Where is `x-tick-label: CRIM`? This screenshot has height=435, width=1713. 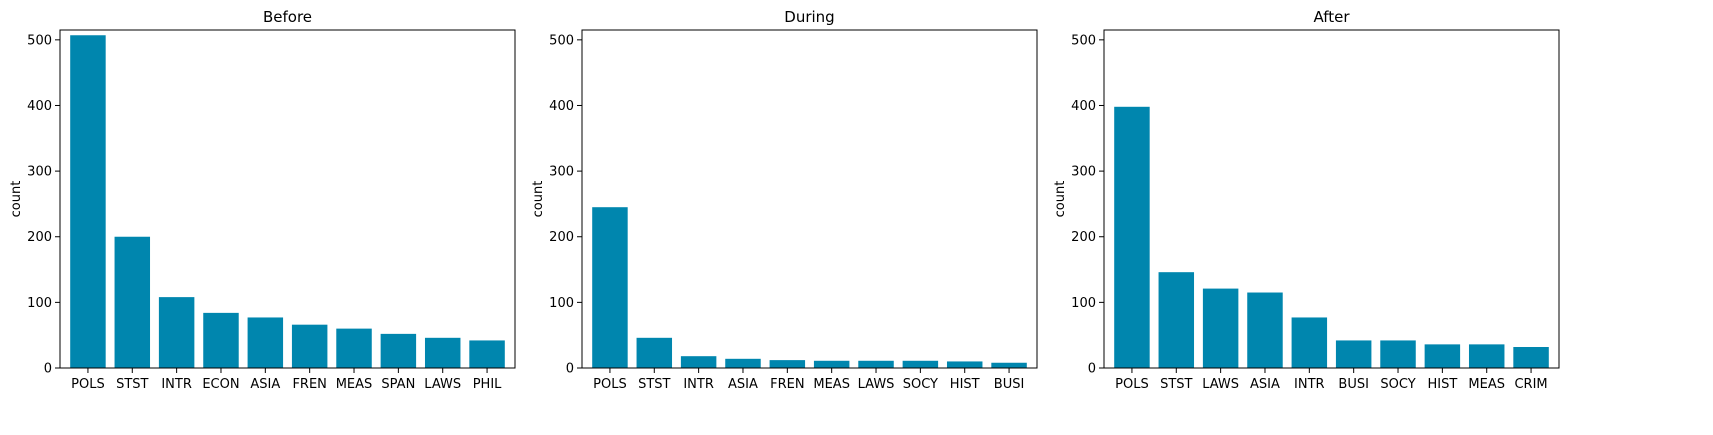
x-tick-label: CRIM is located at coordinates (1530, 384).